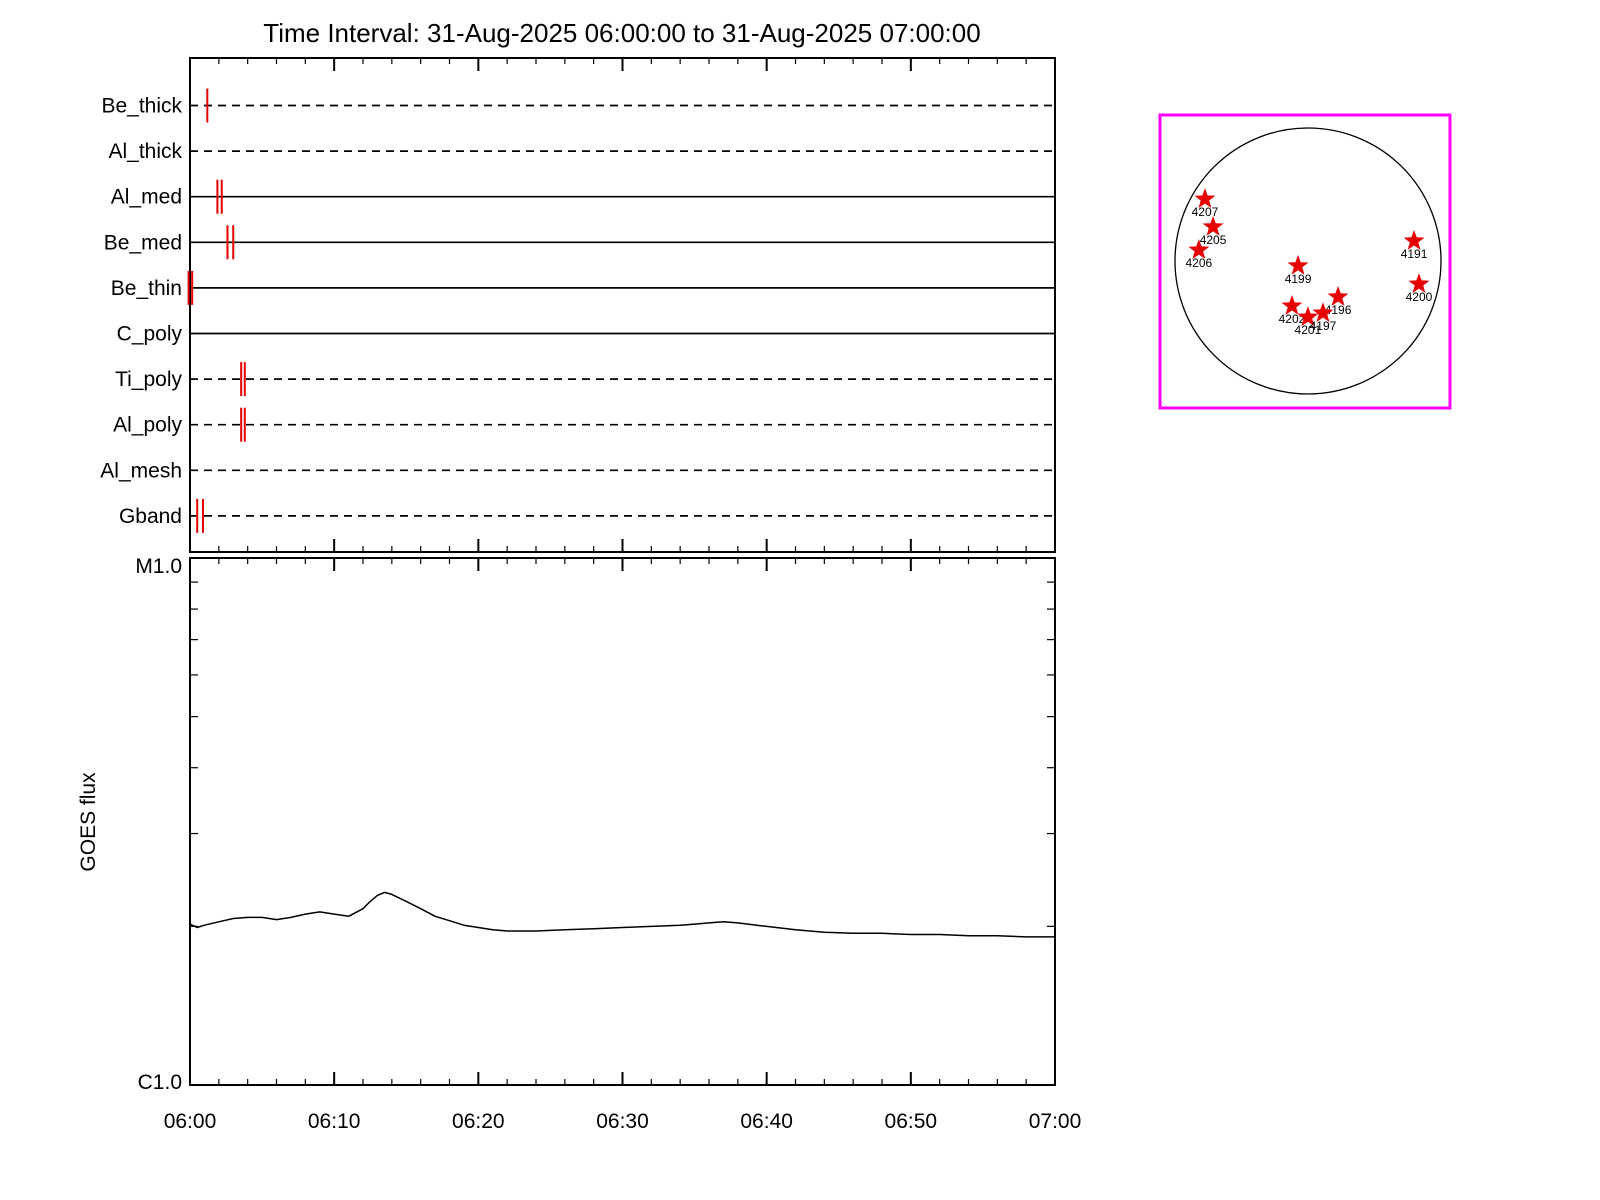 The height and width of the screenshot is (1200, 1600). What do you see at coordinates (143, 242) in the screenshot?
I see `filter-label-Be_med: Be_med` at bounding box center [143, 242].